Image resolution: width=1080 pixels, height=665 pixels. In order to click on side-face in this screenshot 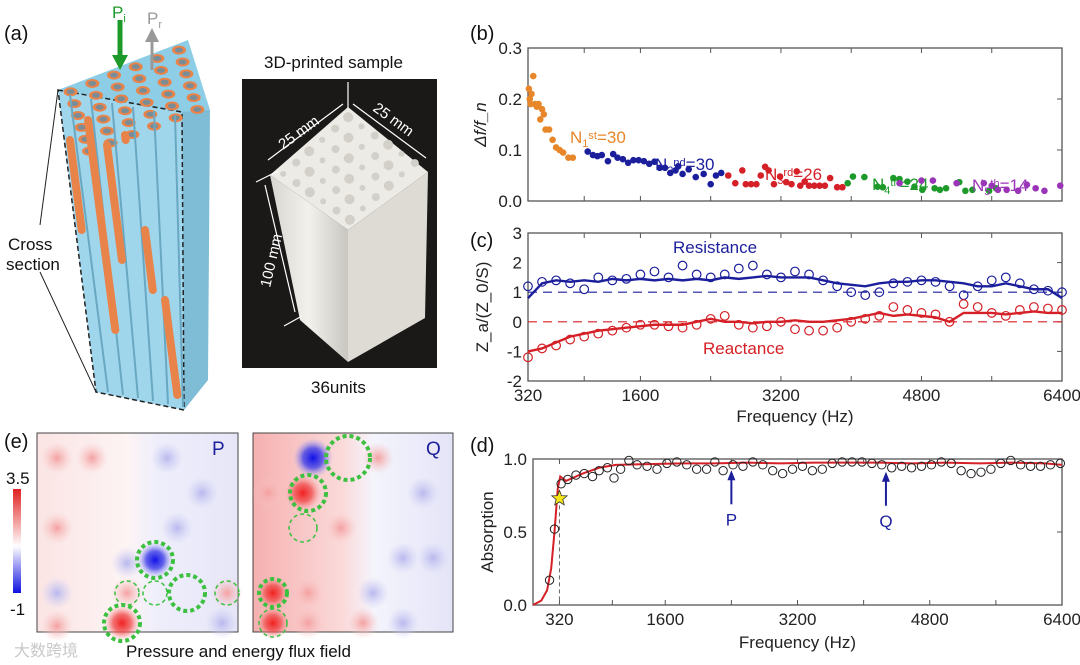, I will do `click(196, 260)`.